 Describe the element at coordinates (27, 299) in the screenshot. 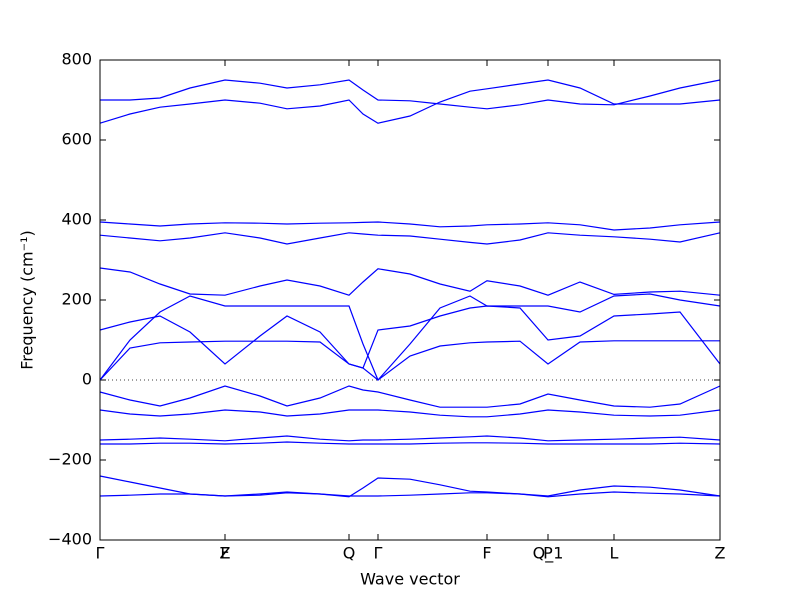

I see `y-axis-label: Frequency (cm⁻¹)` at that location.